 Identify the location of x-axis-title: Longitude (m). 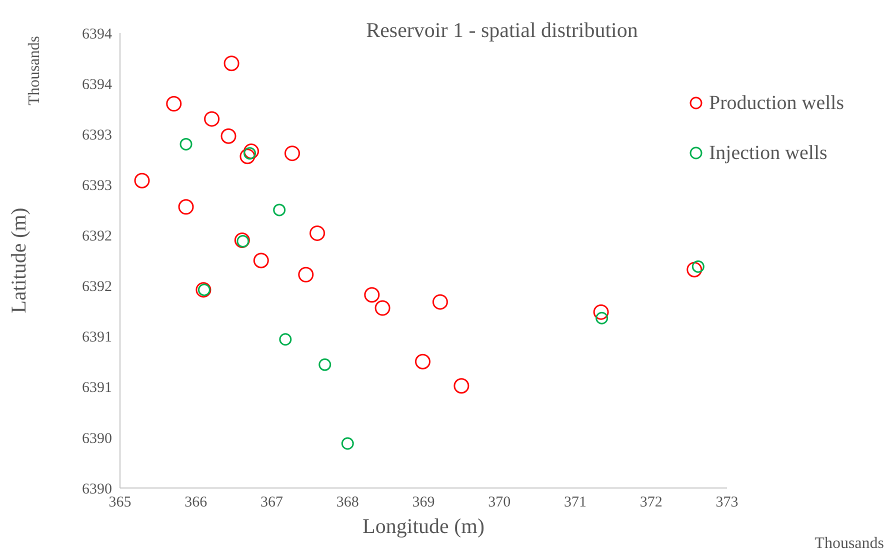
(423, 526).